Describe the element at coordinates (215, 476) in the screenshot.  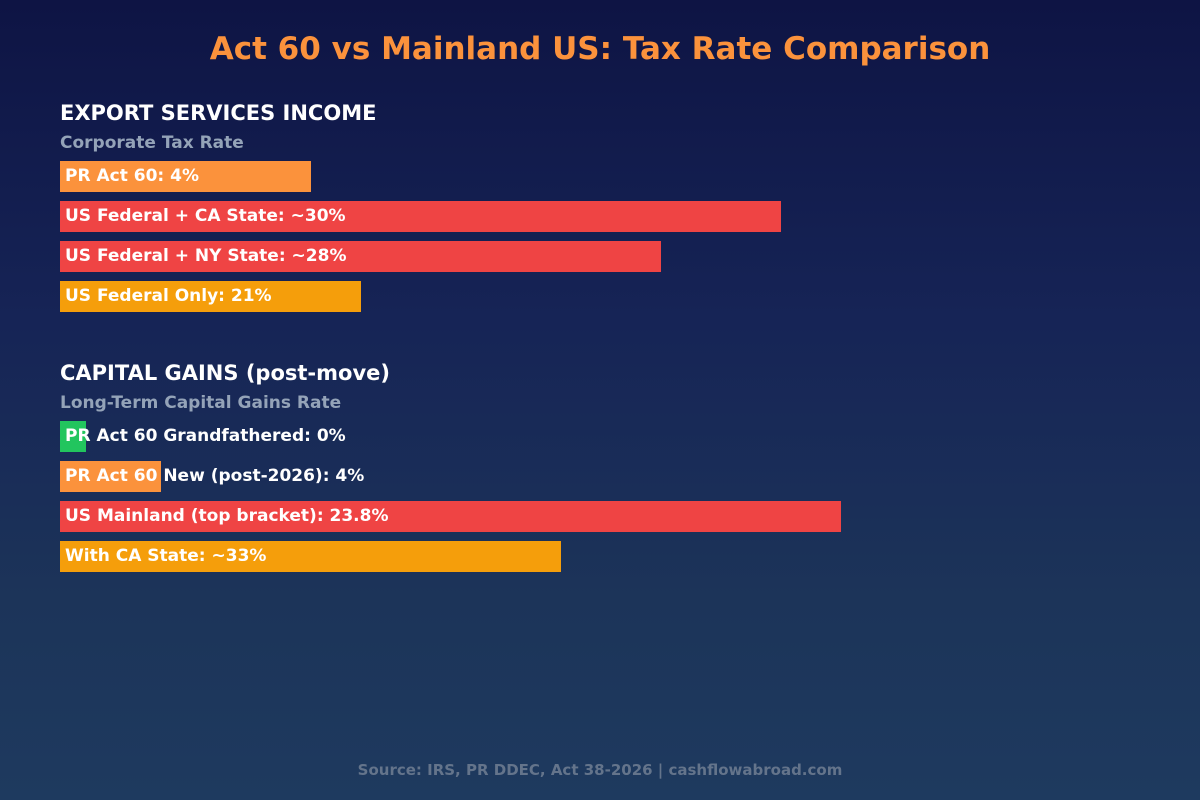
I see `bar-label: PR Act 60 New (post-2026): 4%` at that location.